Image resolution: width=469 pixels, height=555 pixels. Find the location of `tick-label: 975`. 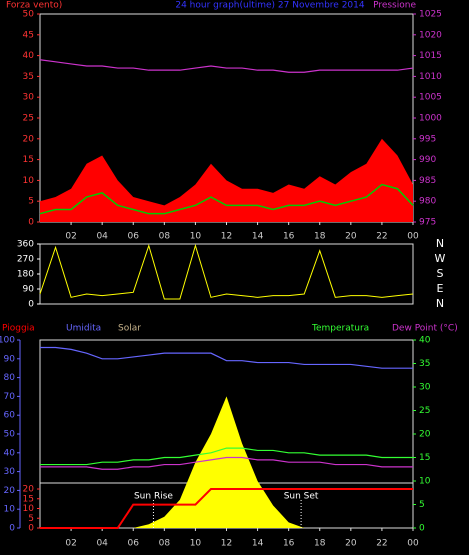

tick-label: 975 is located at coordinates (427, 223).